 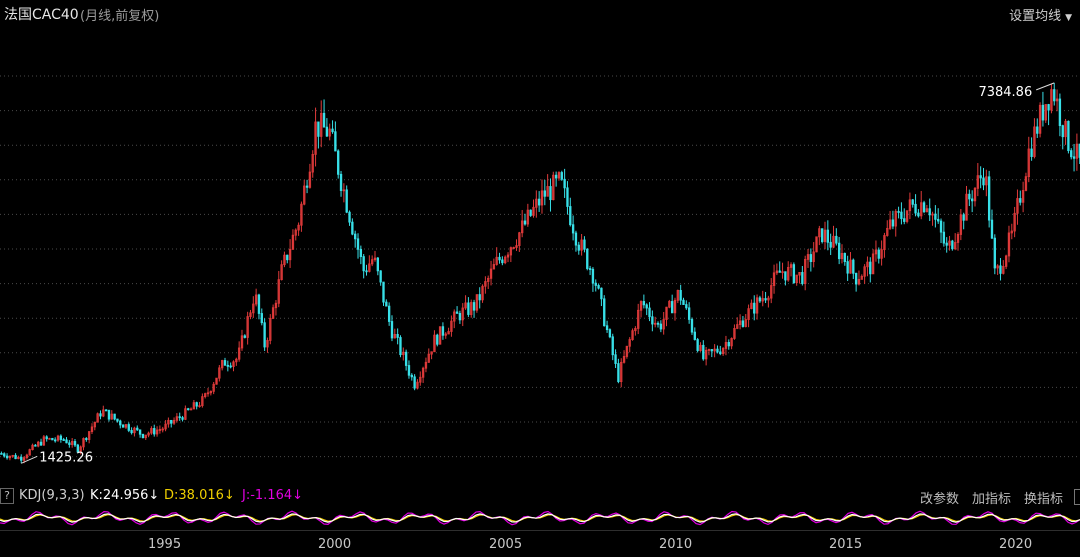 I want to click on set-moving-average-button: 设置均线 ▼, so click(x=1040, y=14).